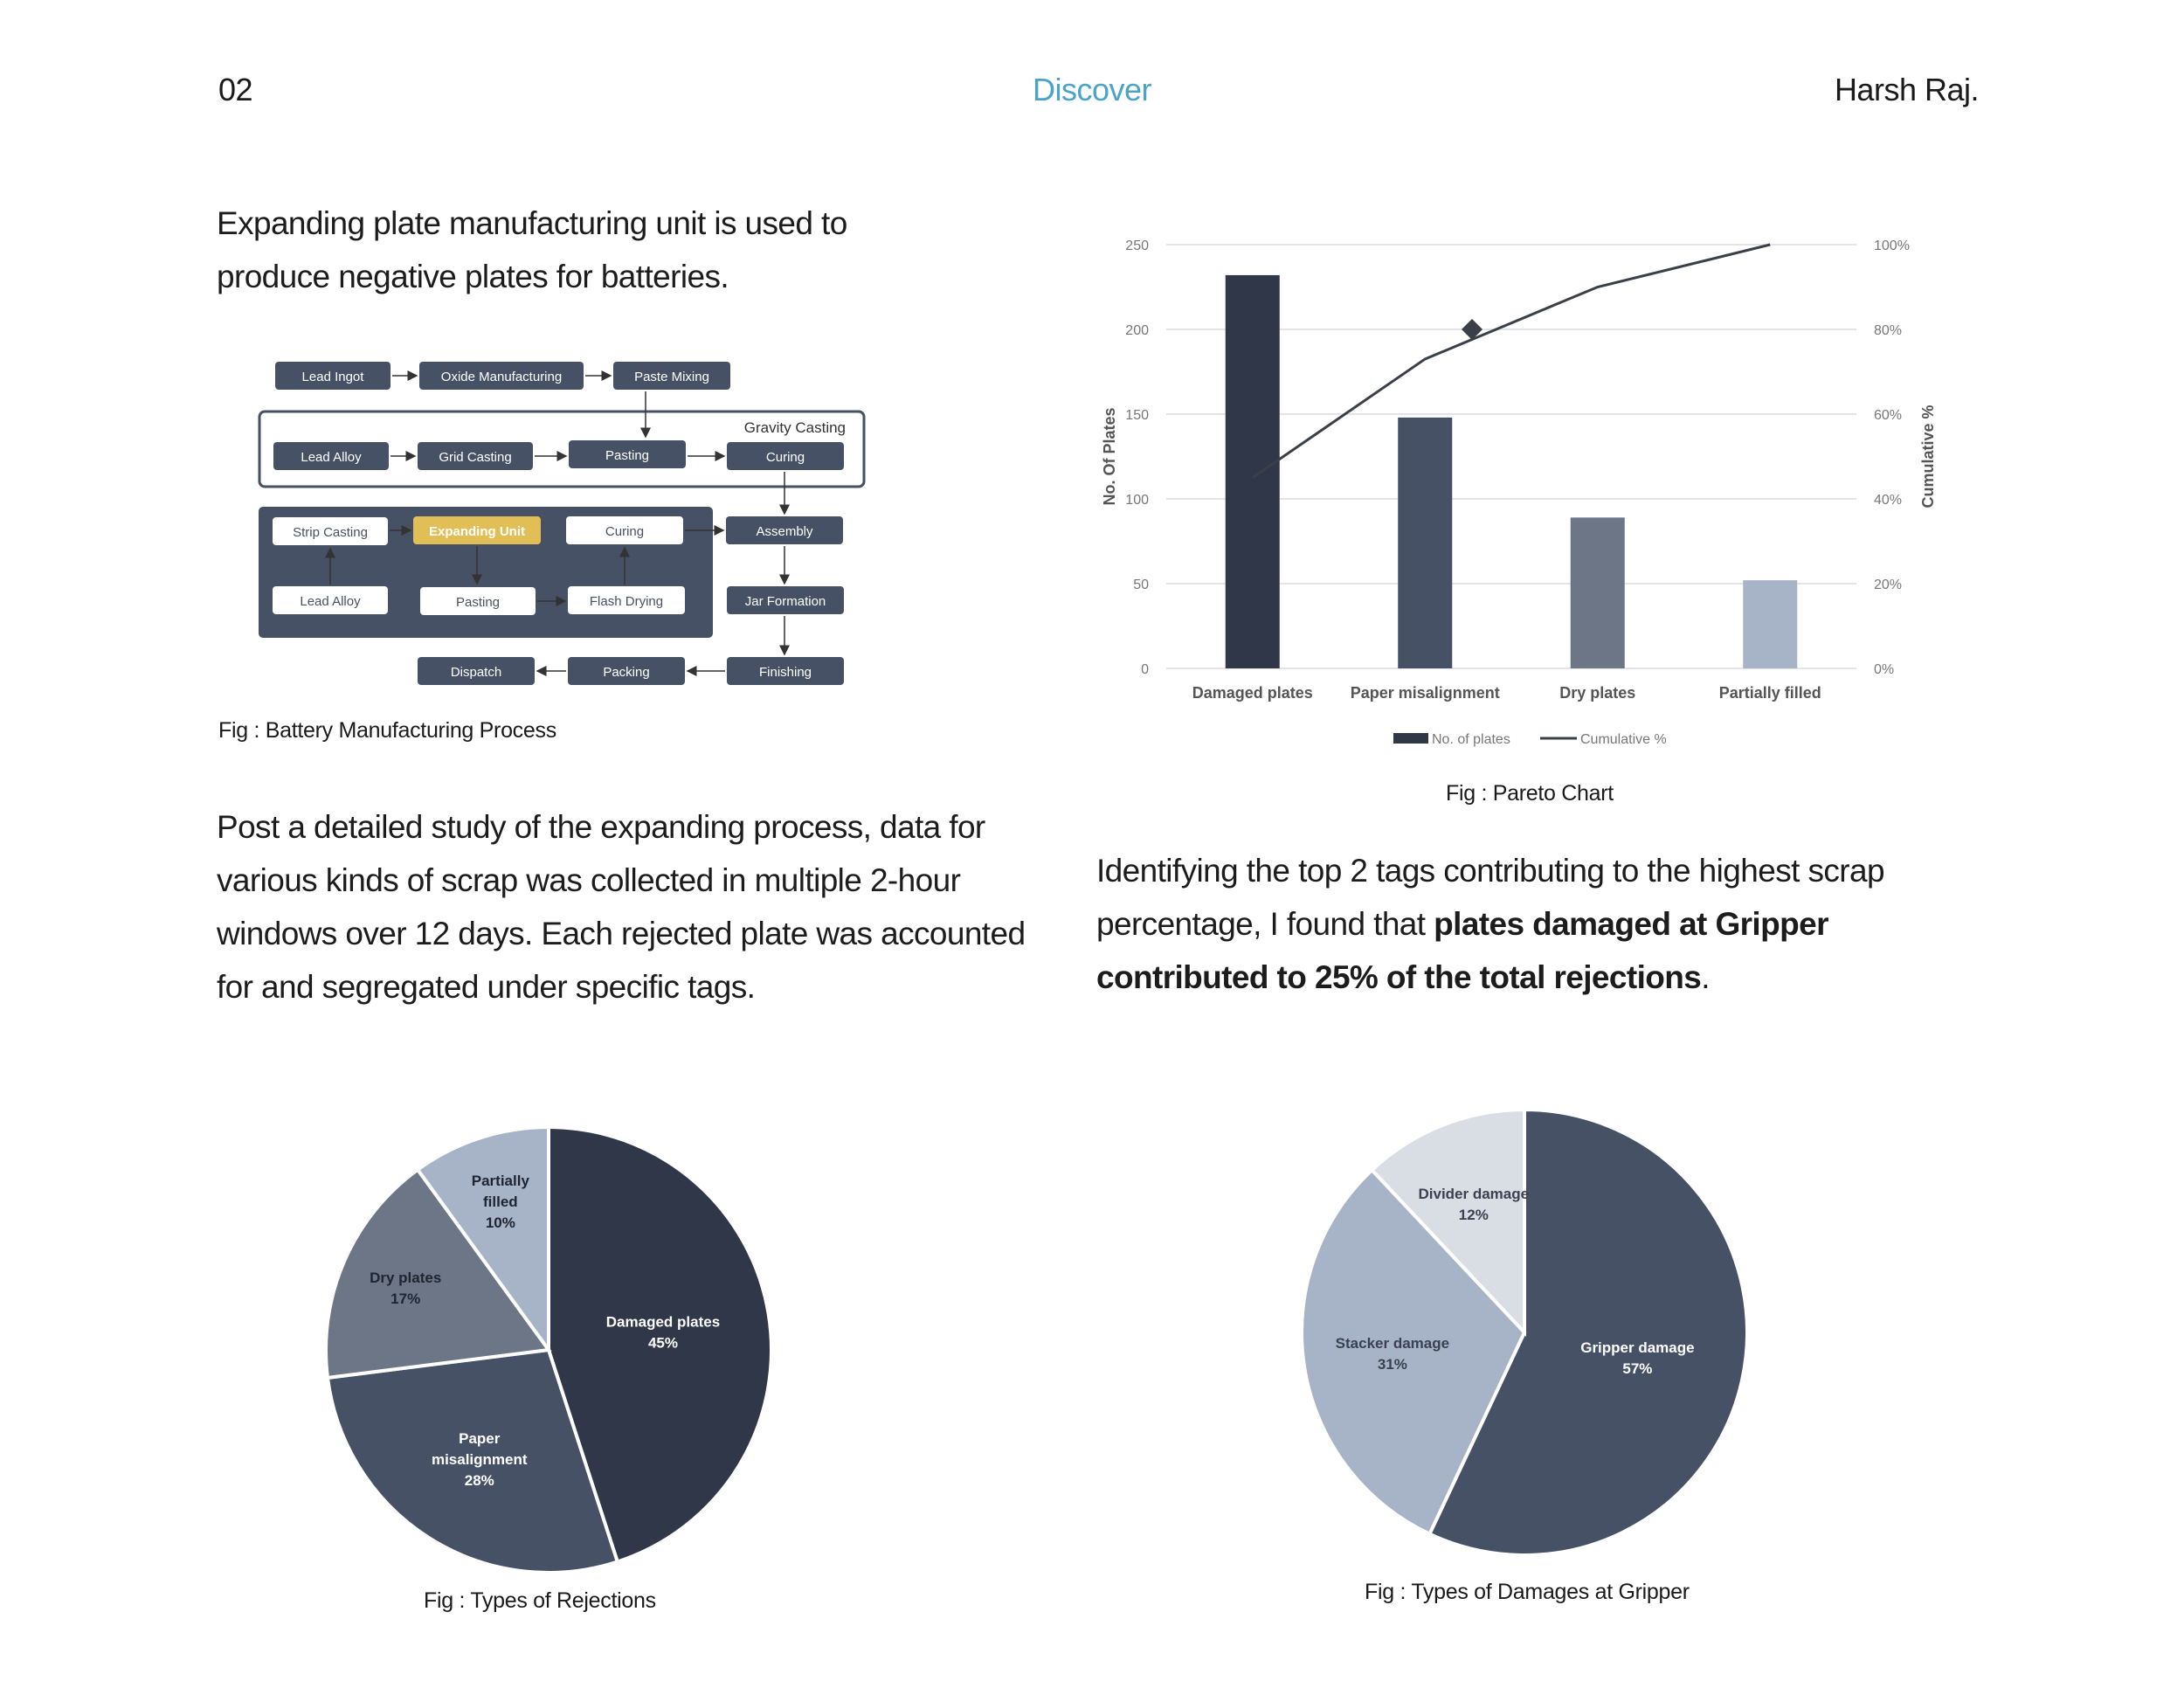  What do you see at coordinates (1907, 89) in the screenshot?
I see `author-name: Harsh Raj.` at bounding box center [1907, 89].